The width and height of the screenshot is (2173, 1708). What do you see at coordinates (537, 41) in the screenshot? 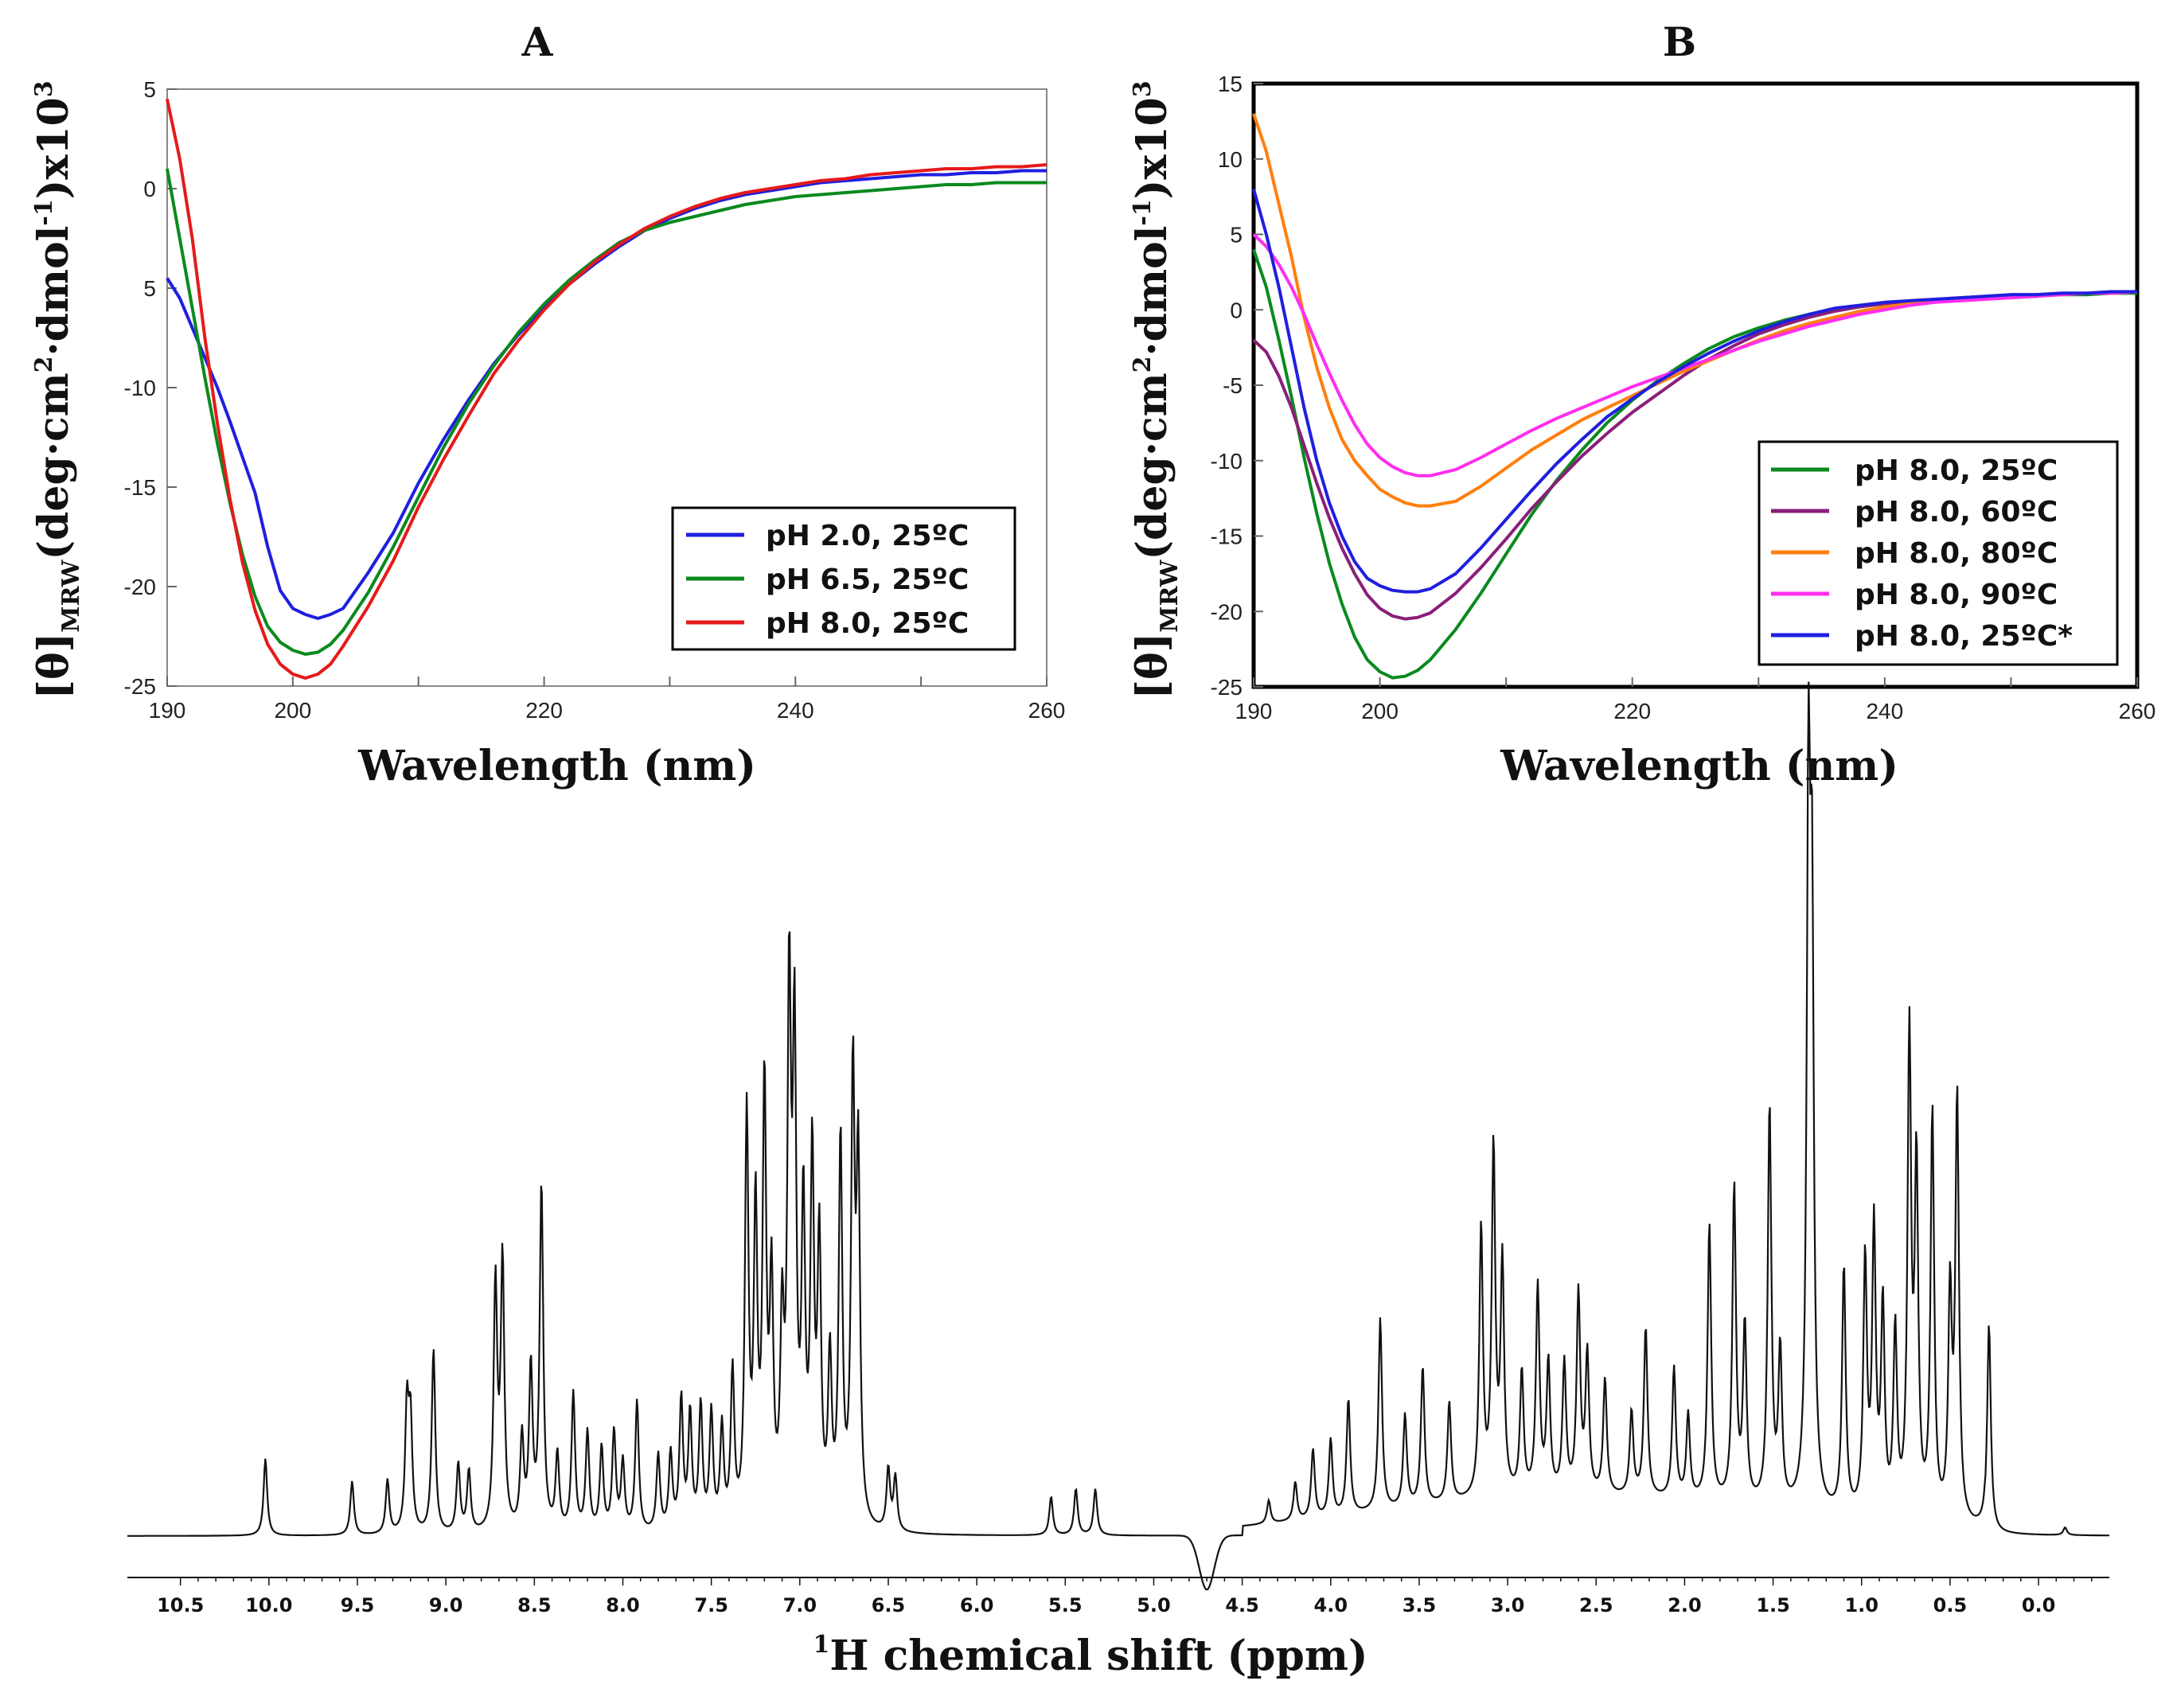
I see `panel-a-title: A` at bounding box center [537, 41].